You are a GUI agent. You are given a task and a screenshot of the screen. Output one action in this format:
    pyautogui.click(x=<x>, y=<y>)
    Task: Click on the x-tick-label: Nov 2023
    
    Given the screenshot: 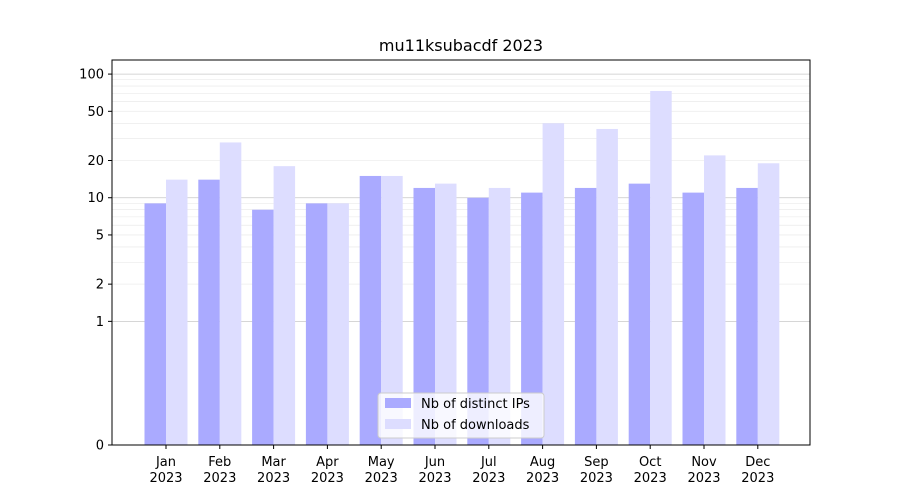 What is the action you would take?
    pyautogui.click(x=703, y=470)
    